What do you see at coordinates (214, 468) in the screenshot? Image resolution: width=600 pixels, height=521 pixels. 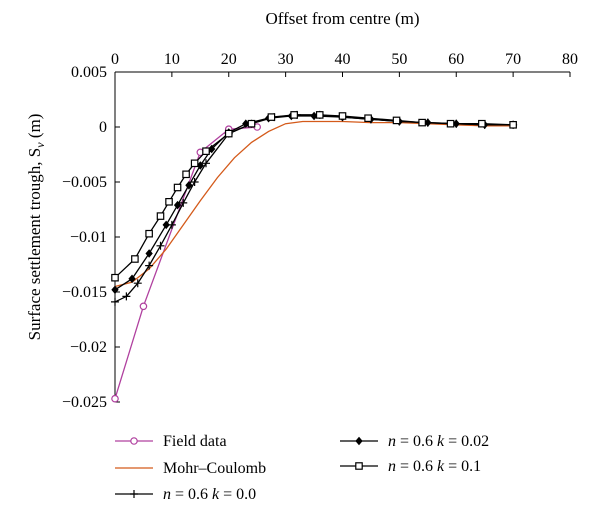 I see `legend-label: Mohr–Coulomb` at bounding box center [214, 468].